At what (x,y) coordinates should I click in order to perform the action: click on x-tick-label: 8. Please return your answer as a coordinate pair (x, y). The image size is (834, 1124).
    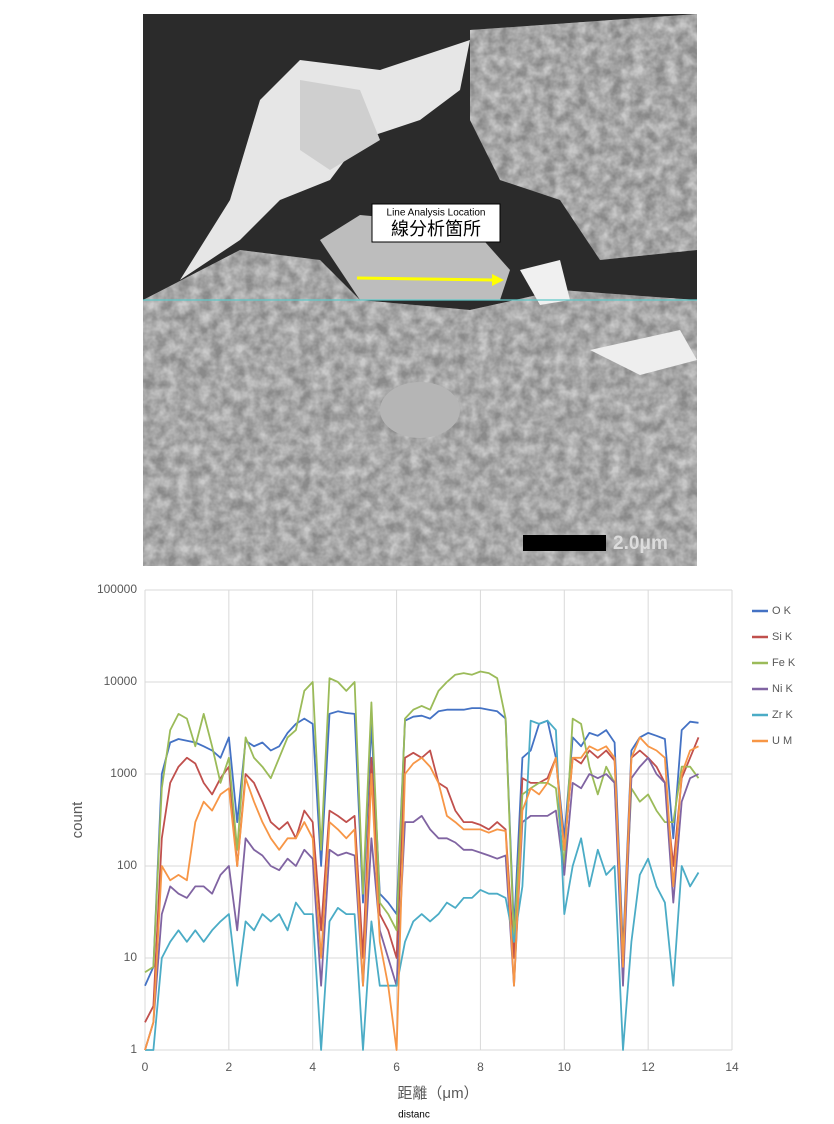
    Looking at the image, I should click on (480, 1067).